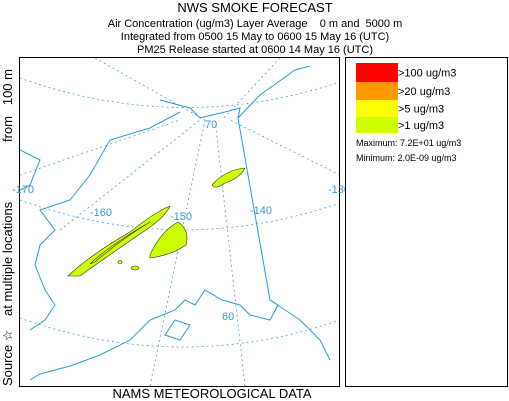  I want to click on map-label: -140, so click(261, 211).